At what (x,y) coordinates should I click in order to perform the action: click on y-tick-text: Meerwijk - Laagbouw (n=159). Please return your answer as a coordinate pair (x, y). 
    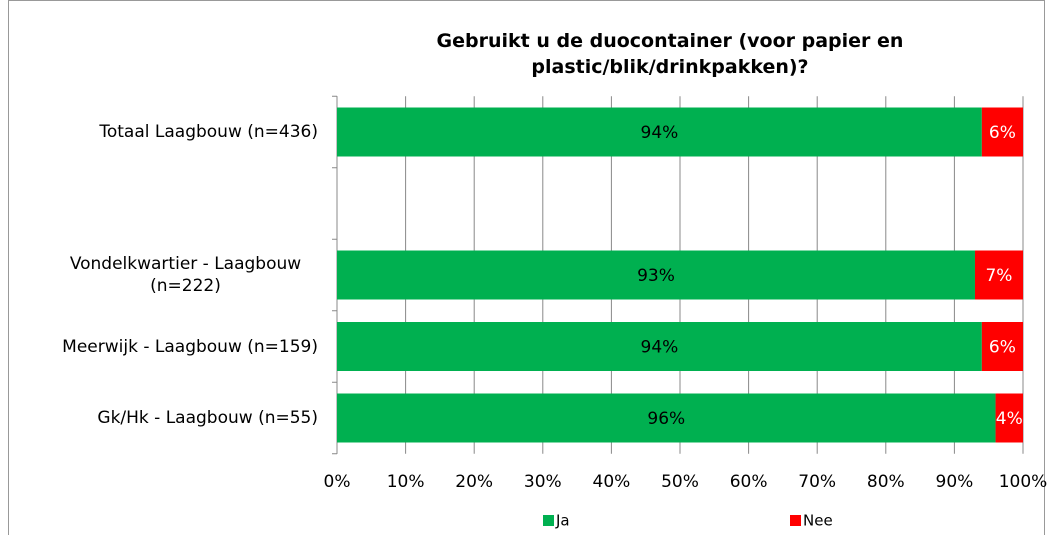
    Looking at the image, I should click on (190, 346).